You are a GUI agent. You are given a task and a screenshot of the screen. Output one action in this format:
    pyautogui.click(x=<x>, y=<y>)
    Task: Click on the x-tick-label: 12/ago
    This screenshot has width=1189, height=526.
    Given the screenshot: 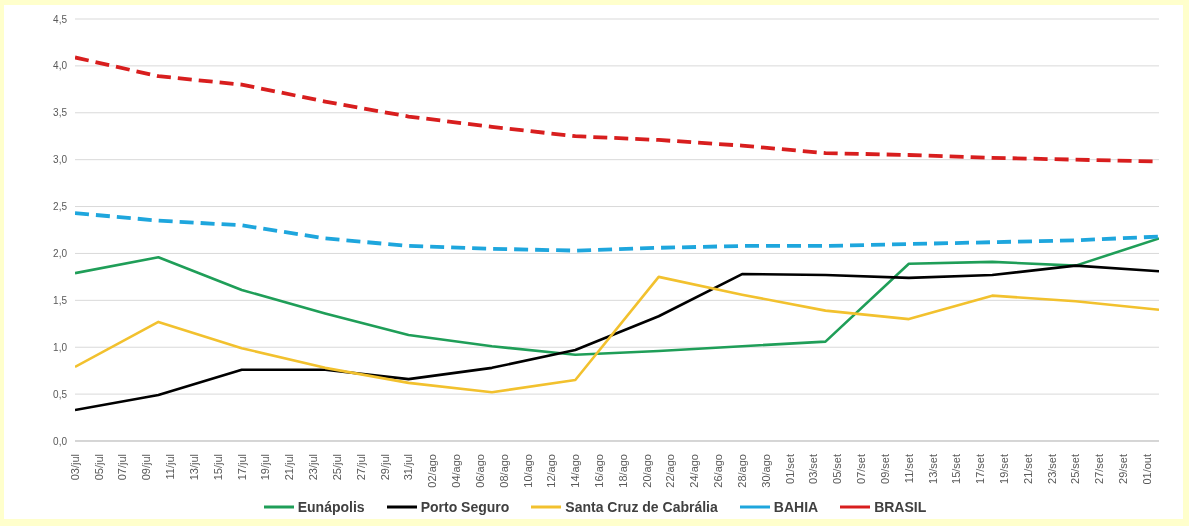 What is the action you would take?
    pyautogui.click(x=551, y=471)
    